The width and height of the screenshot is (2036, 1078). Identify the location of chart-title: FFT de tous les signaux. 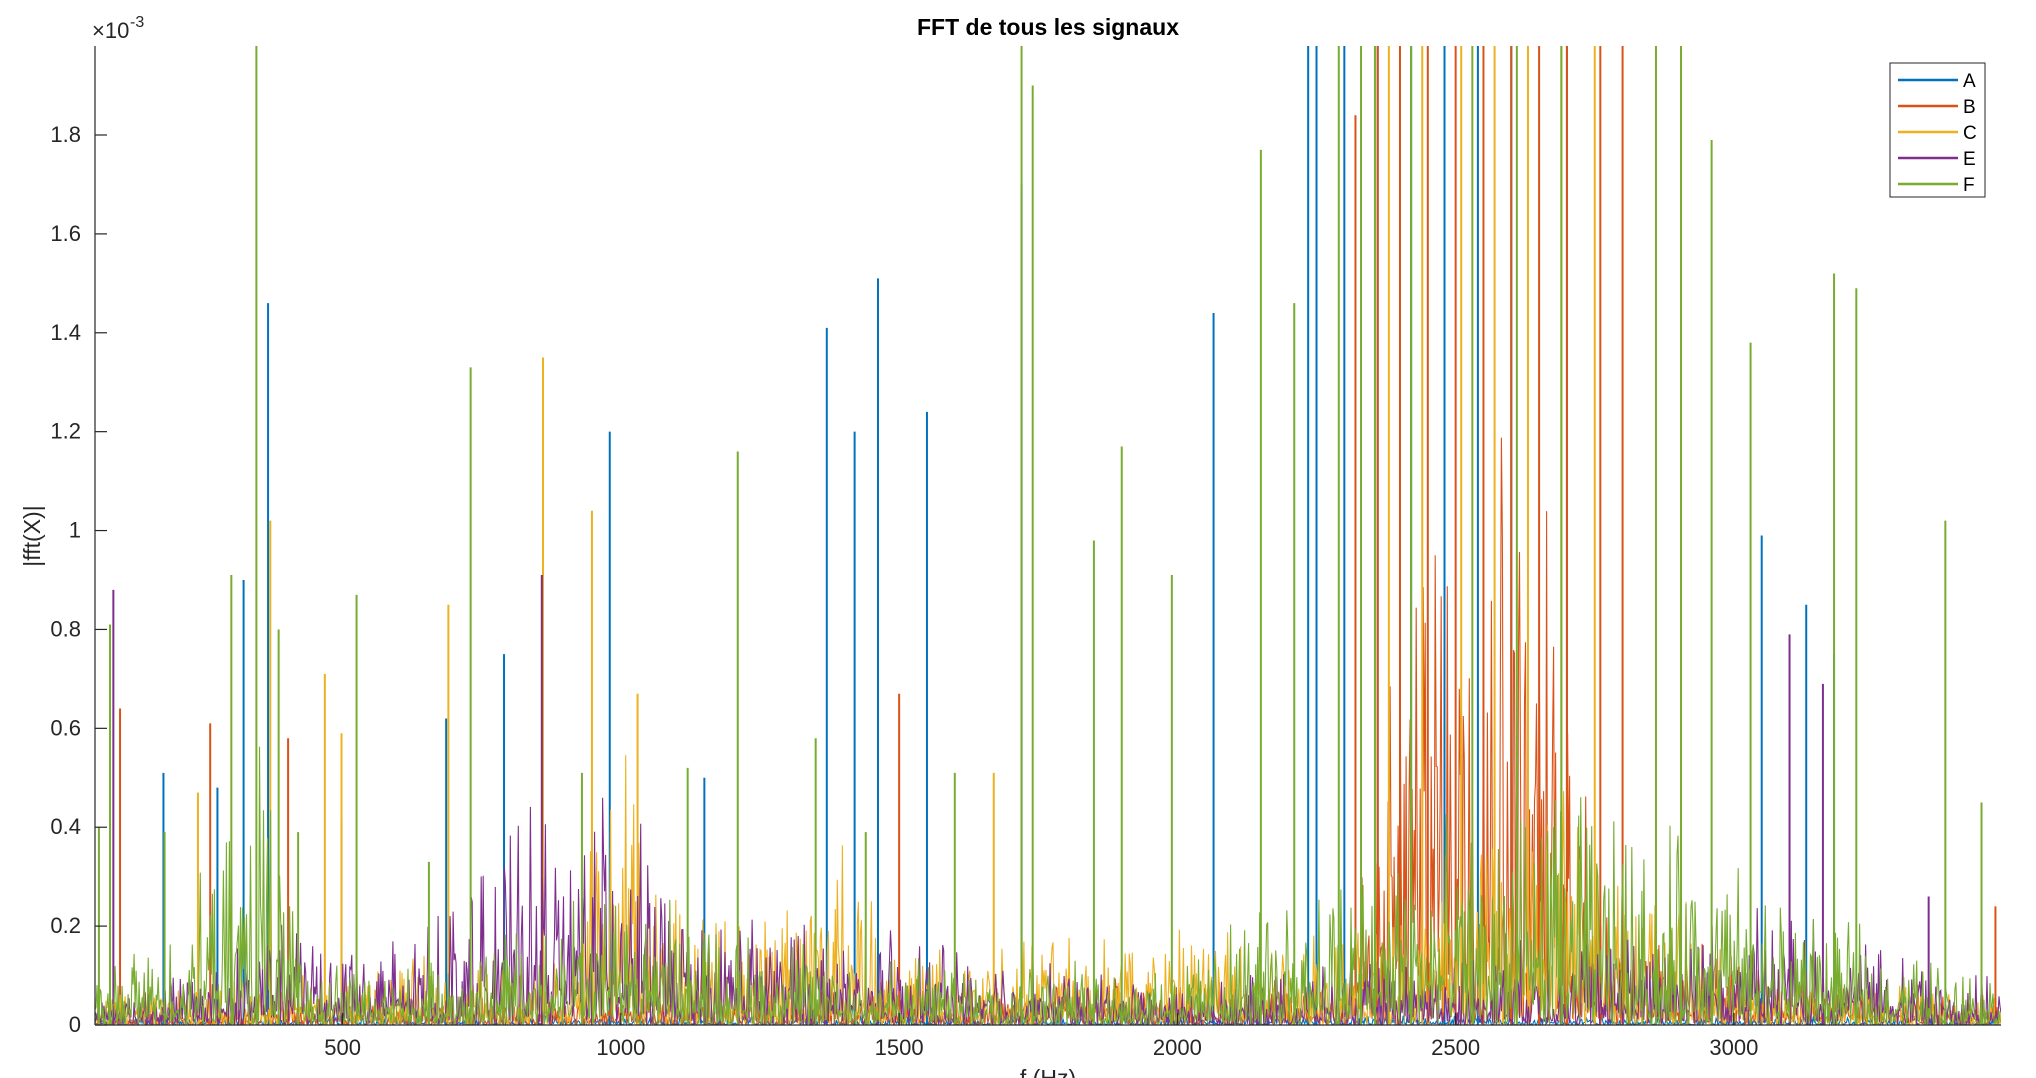
(1048, 27).